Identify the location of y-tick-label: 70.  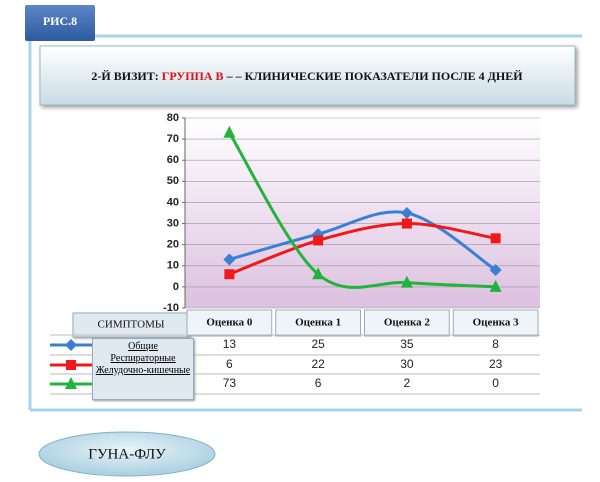
(173, 139).